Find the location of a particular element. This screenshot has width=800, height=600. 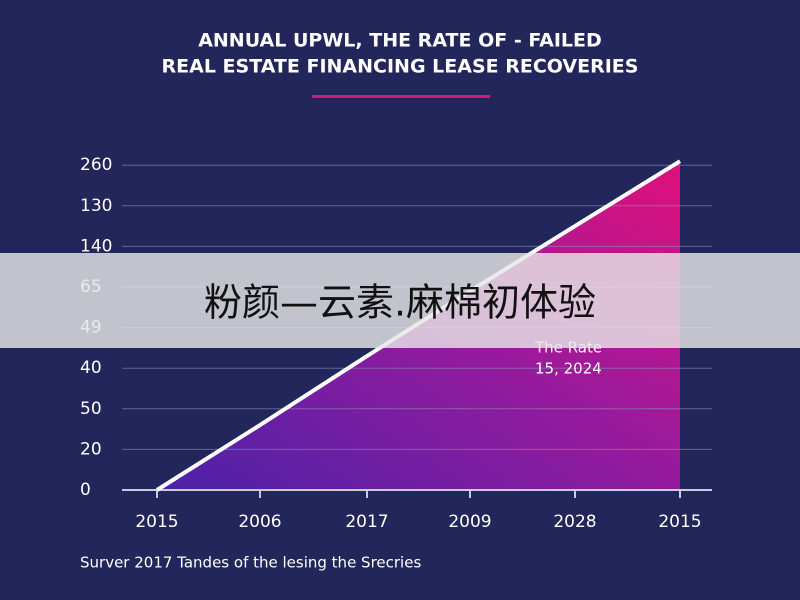

x-tick-label: 2009 is located at coordinates (469, 522).